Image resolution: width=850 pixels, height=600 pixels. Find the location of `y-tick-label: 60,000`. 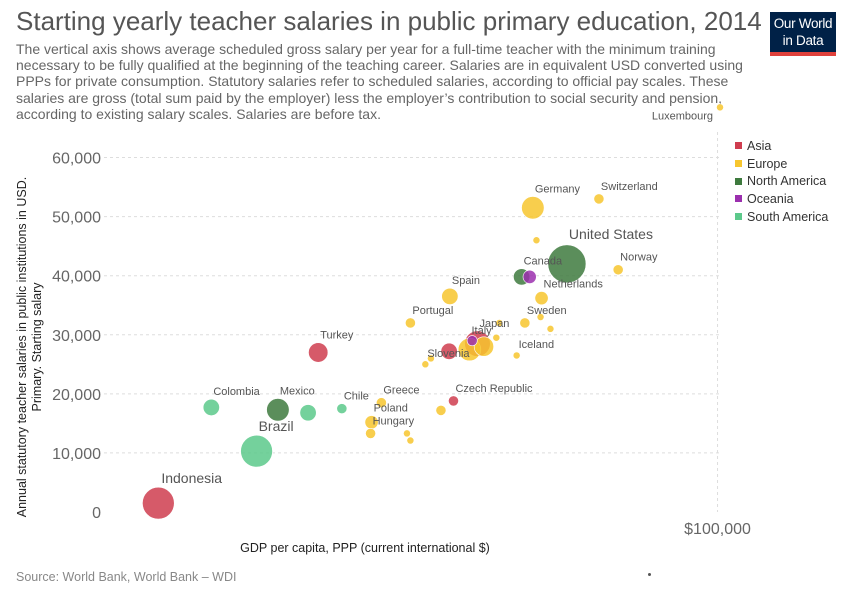

y-tick-label: 60,000 is located at coordinates (76, 159).